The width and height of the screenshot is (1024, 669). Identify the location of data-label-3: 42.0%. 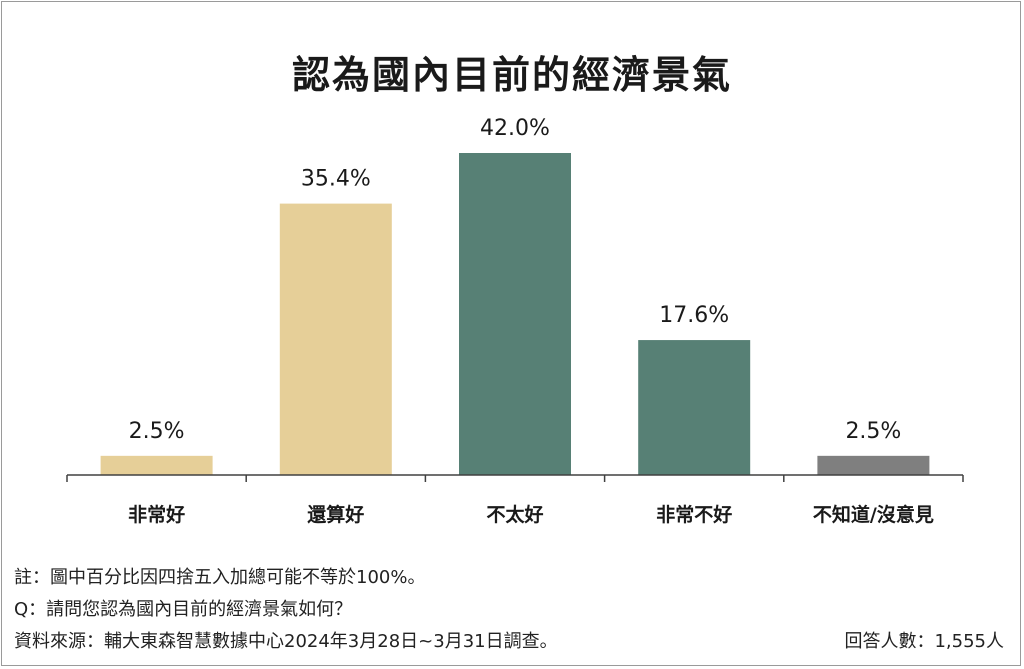
(515, 128).